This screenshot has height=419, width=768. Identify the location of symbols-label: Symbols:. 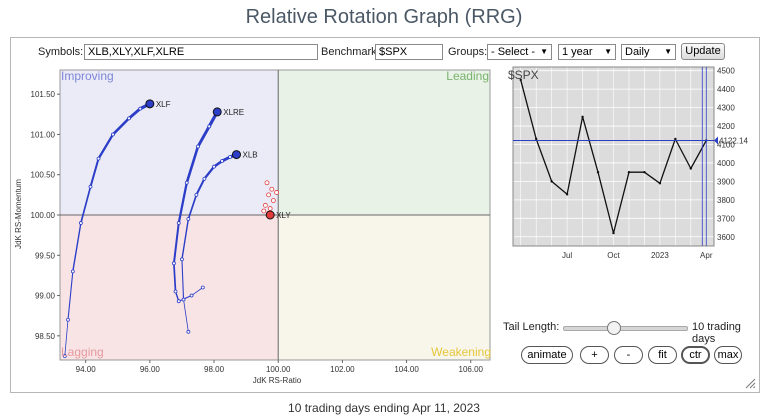
(61, 52).